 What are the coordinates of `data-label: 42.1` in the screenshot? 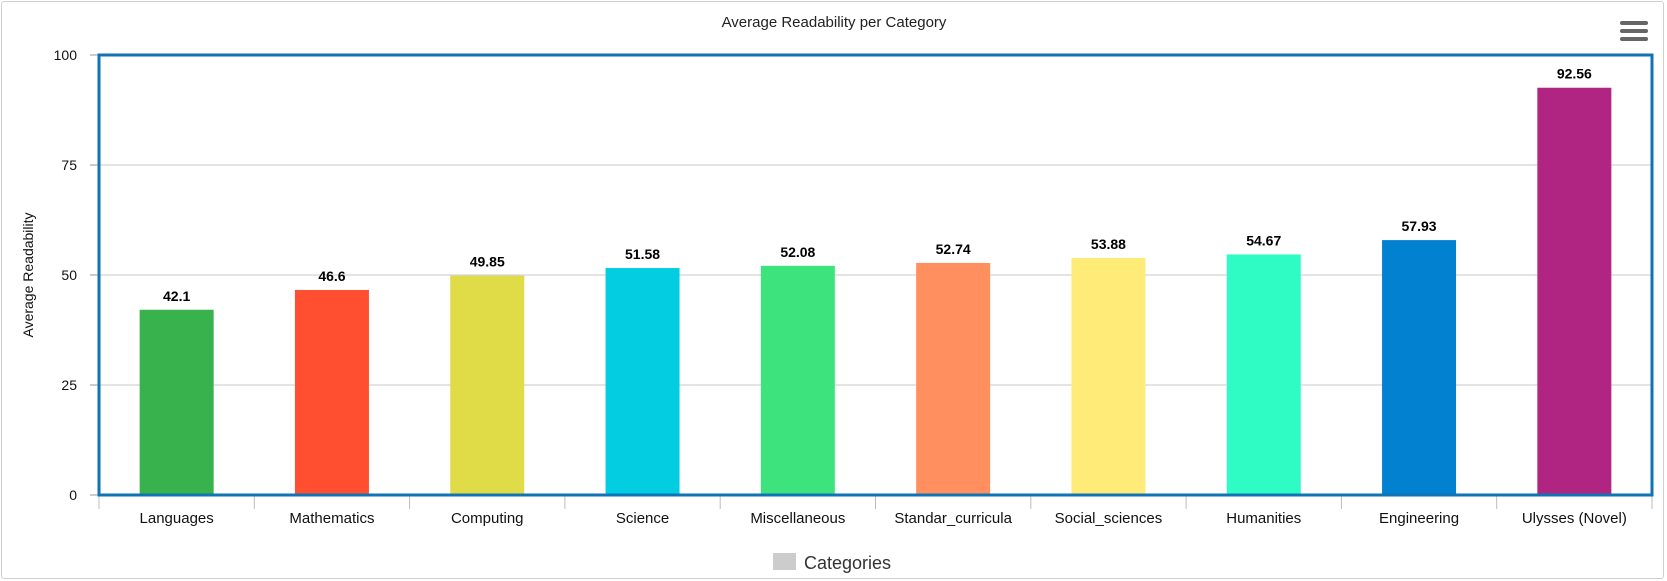 It's located at (176, 296).